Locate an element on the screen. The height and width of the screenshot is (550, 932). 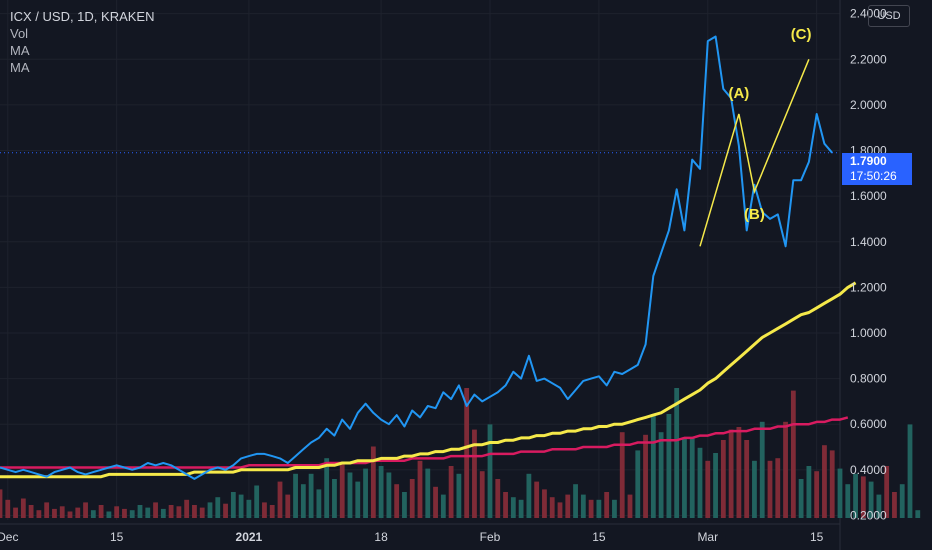
indicator-vol: Vol is located at coordinates (19, 33).